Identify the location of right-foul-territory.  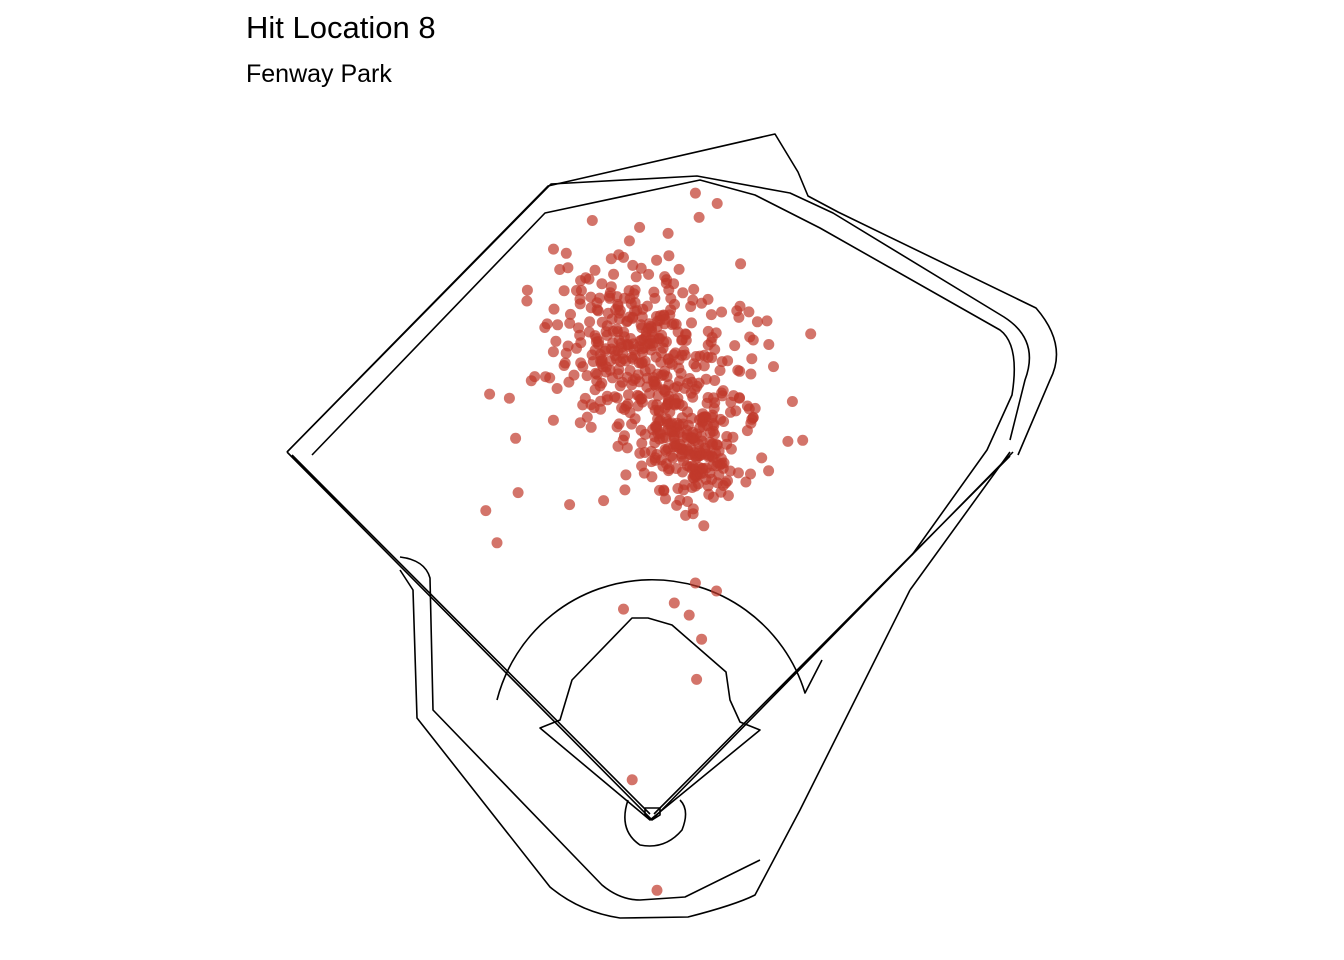
(960, 521).